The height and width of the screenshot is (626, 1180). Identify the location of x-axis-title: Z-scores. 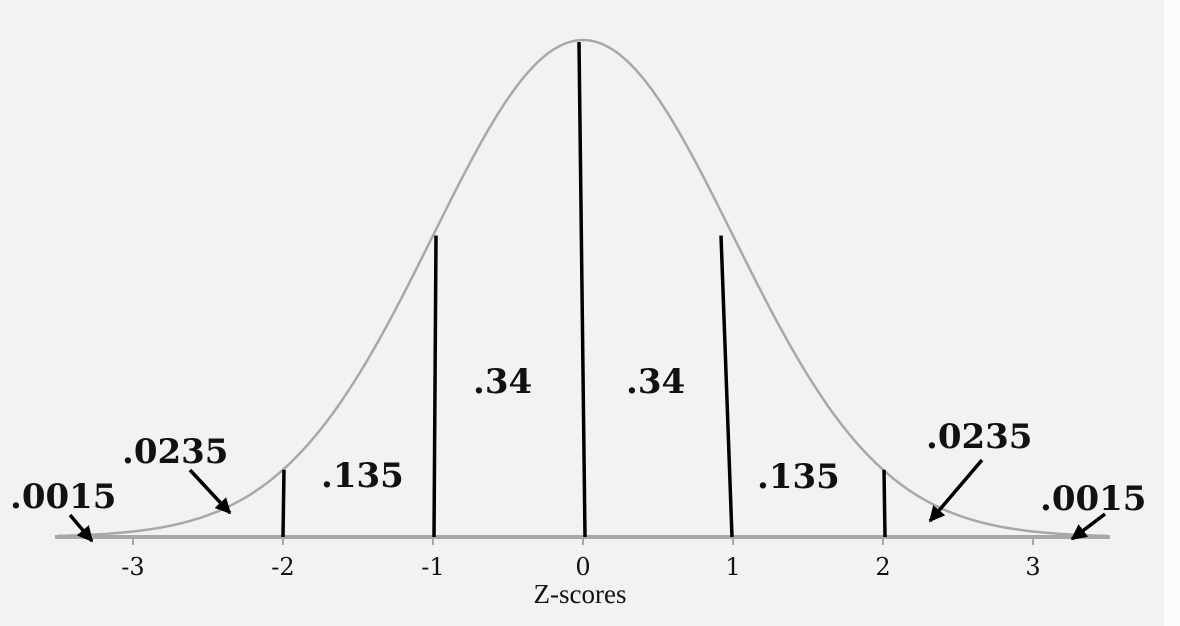
(580, 594).